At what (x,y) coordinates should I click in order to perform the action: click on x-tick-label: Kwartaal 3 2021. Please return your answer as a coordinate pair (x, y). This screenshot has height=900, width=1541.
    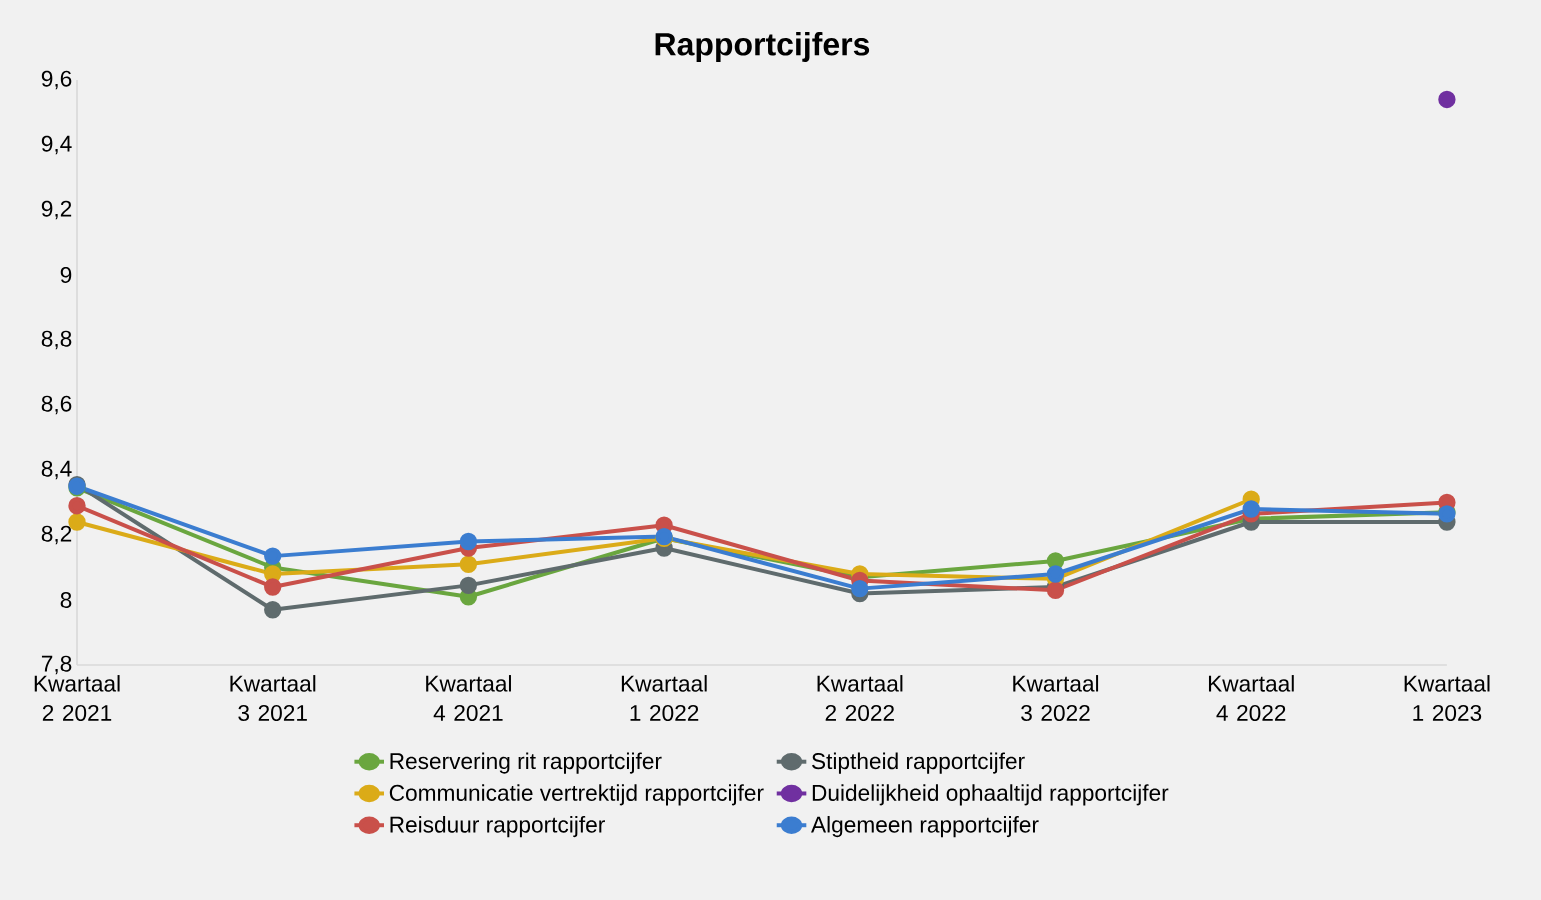
    Looking at the image, I should click on (273, 698).